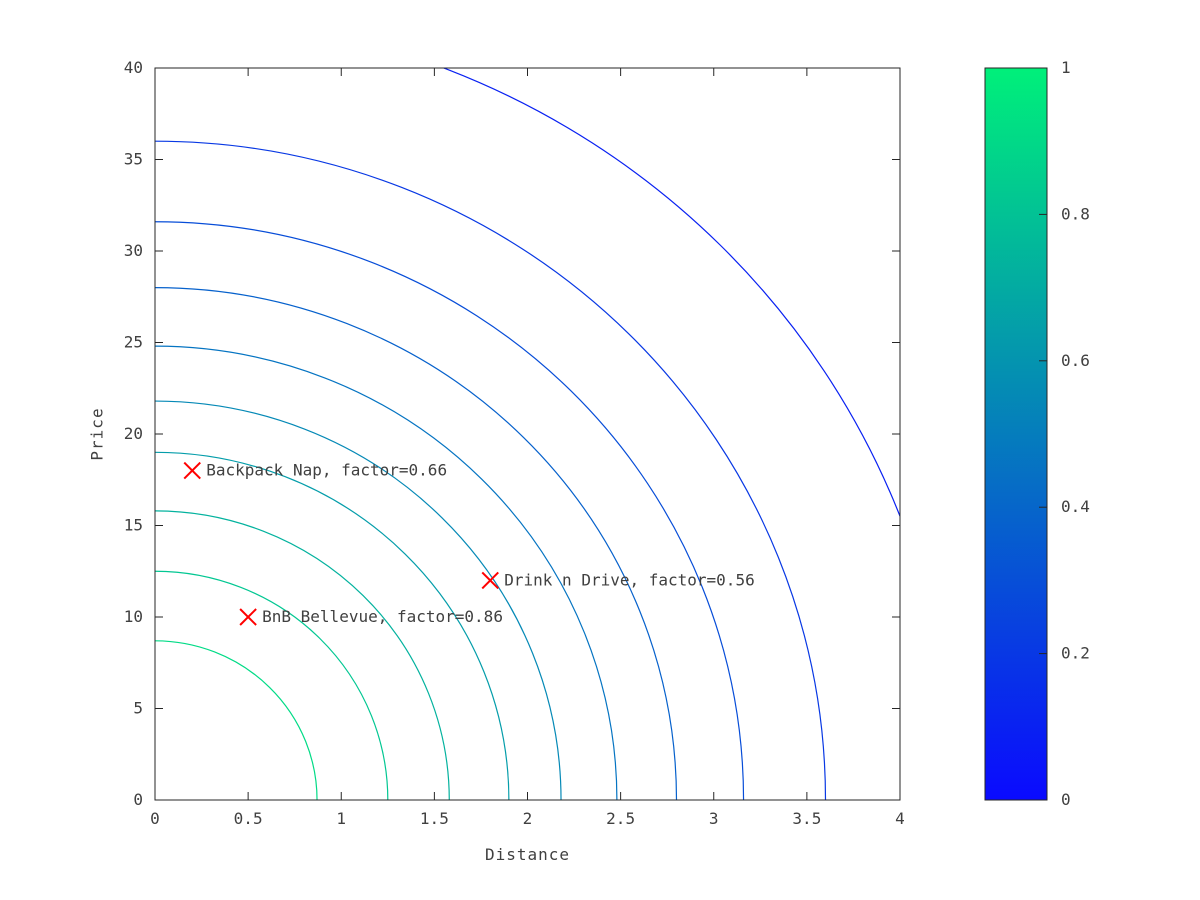 This screenshot has width=1200, height=900. Describe the element at coordinates (341, 818) in the screenshot. I see `x-tick-label: 1` at that location.